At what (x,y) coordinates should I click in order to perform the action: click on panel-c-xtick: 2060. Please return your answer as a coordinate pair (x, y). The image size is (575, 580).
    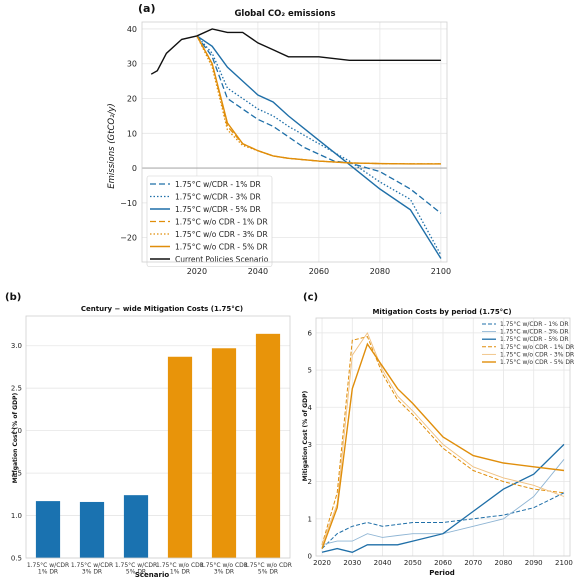
    Looking at the image, I should click on (443, 563).